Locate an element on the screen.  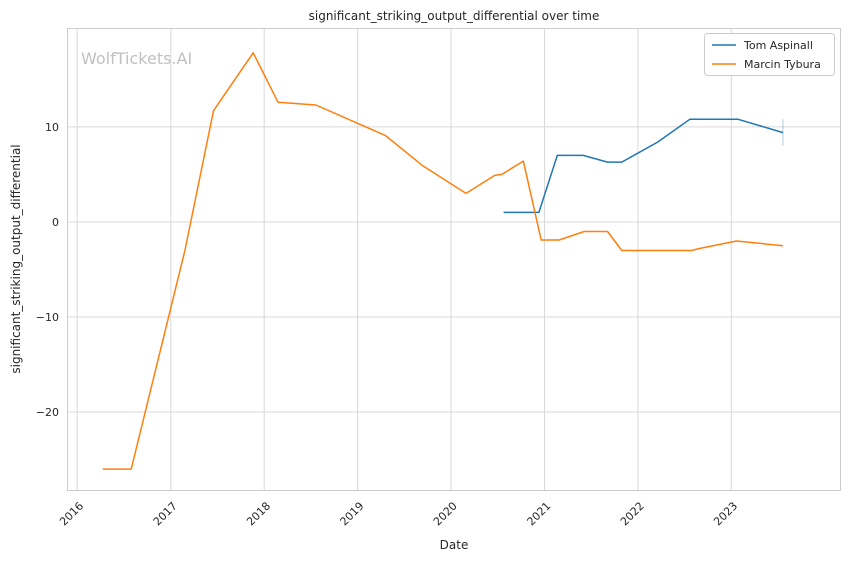
watermark-text: WolfTickets.AI is located at coordinates (136, 58).